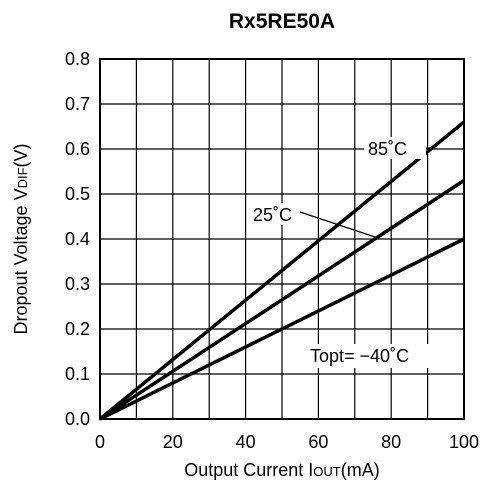  I want to click on x-axis-label-sub: OUT, so click(327, 471).